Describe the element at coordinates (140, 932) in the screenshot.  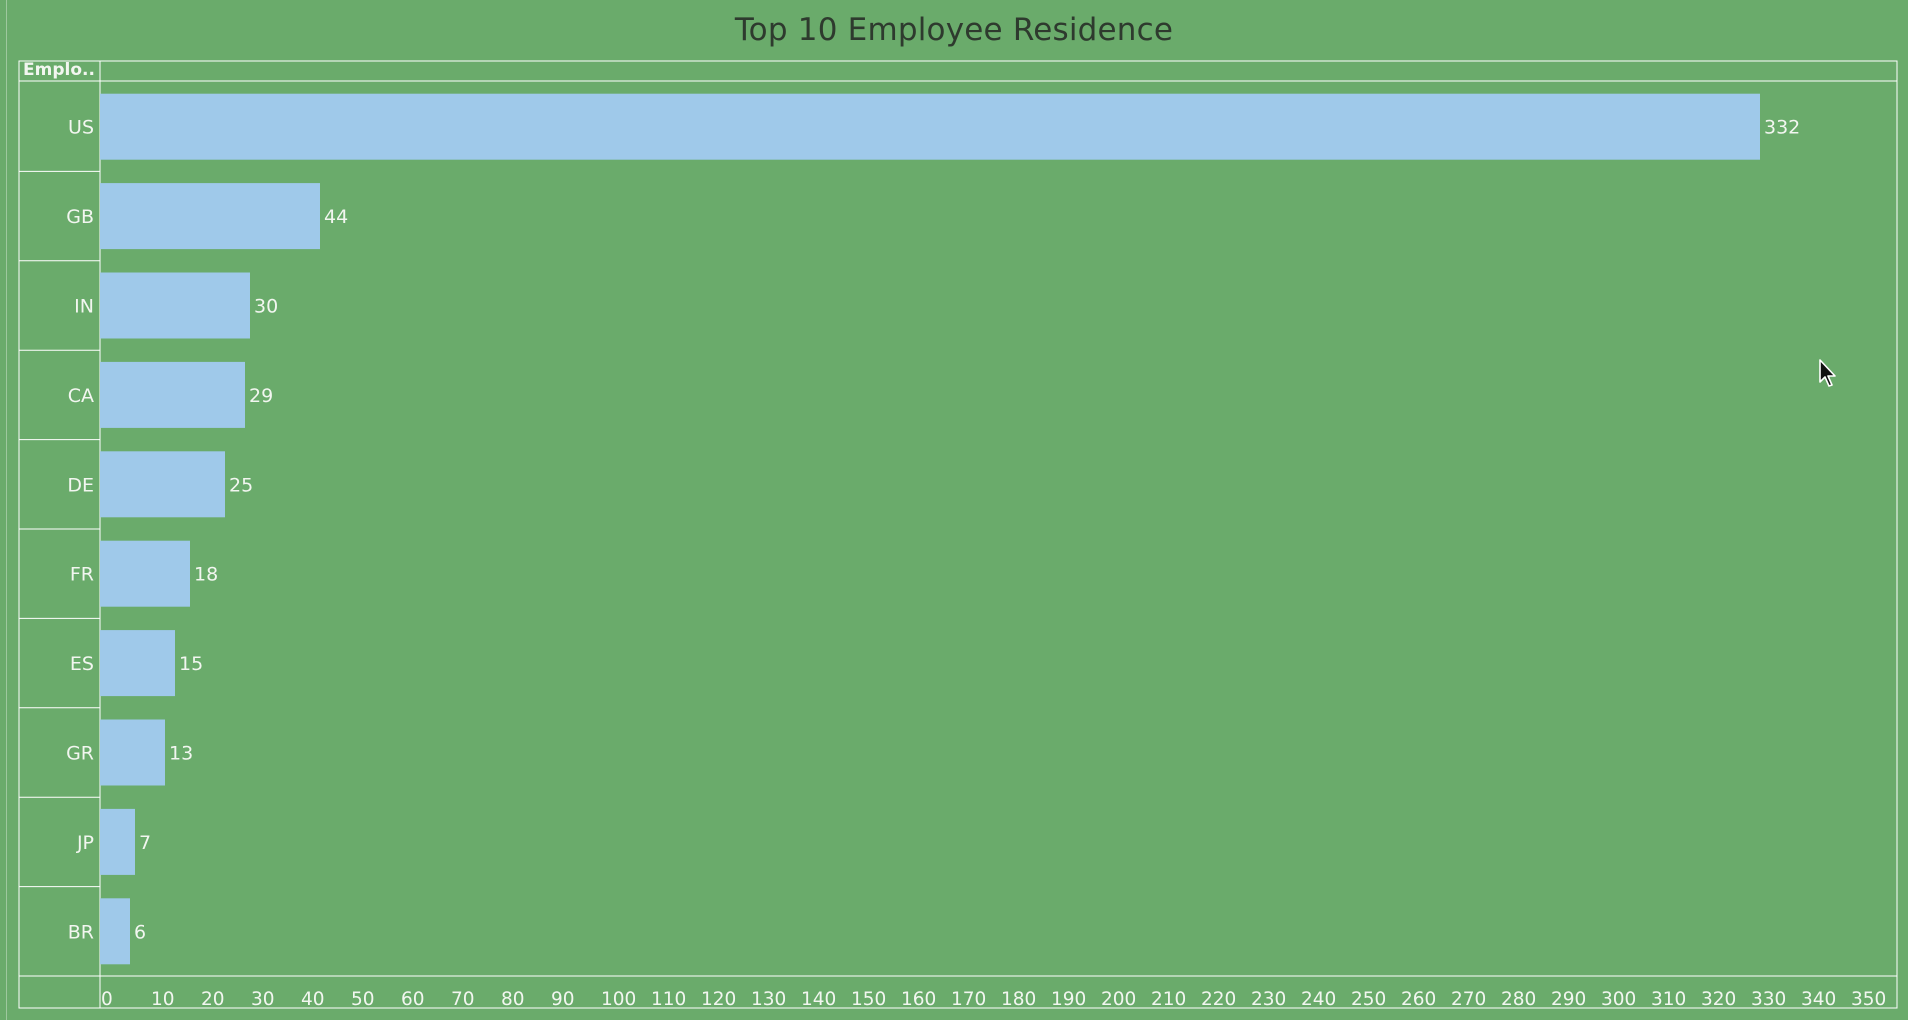
I see `data-label-br: 6` at that location.